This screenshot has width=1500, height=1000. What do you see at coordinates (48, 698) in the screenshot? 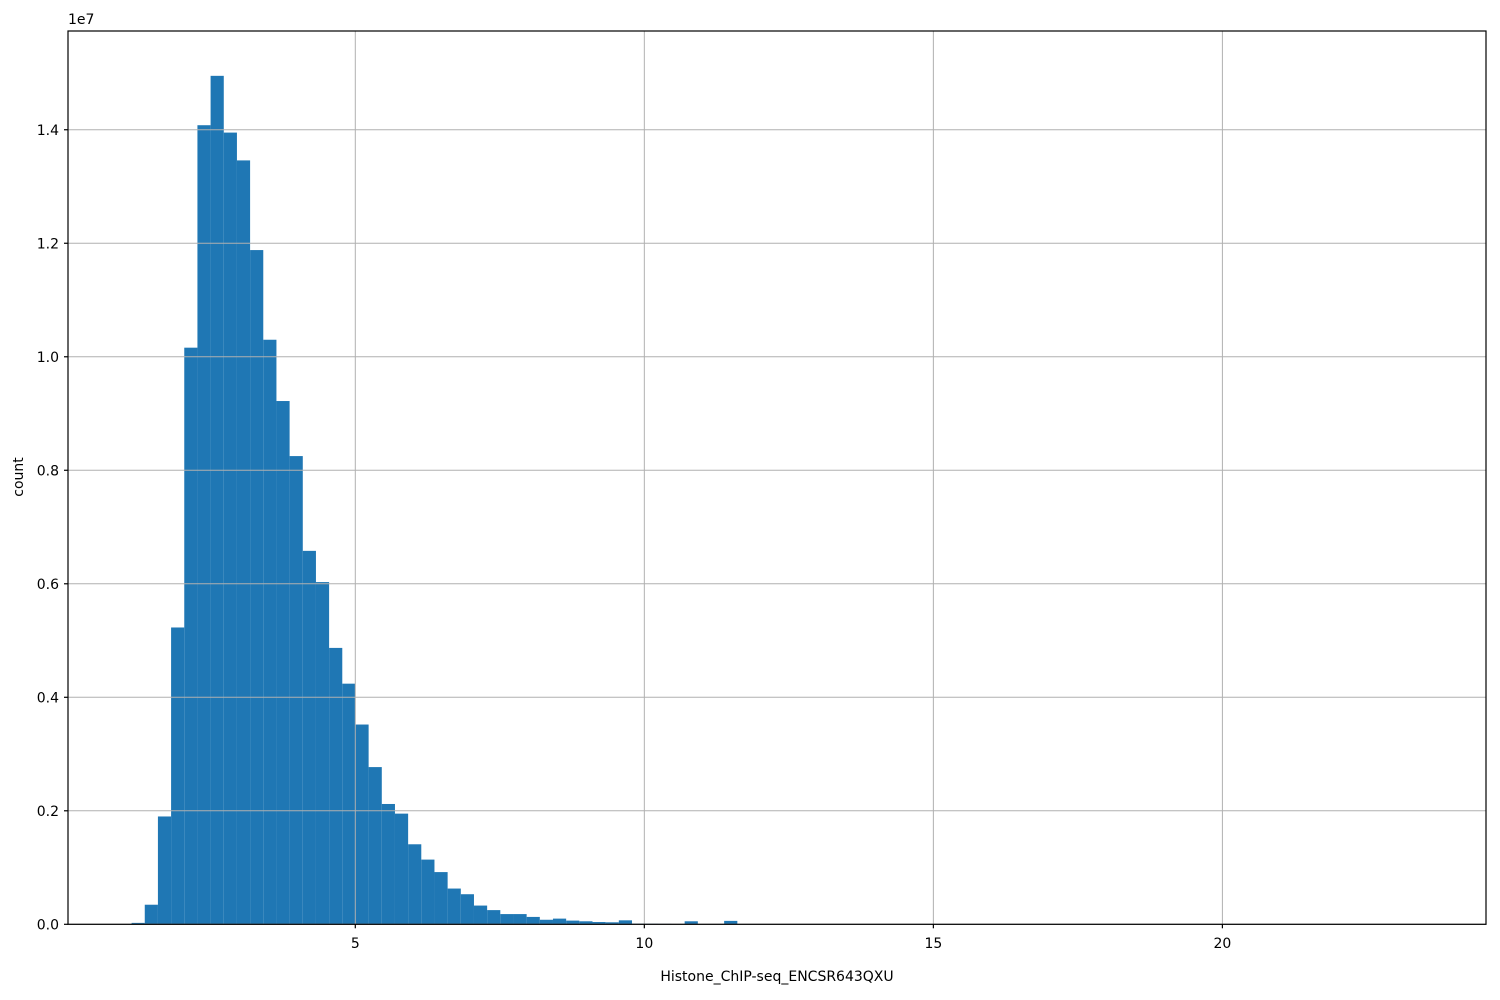
I see `y-tick-label: 0.4` at bounding box center [48, 698].